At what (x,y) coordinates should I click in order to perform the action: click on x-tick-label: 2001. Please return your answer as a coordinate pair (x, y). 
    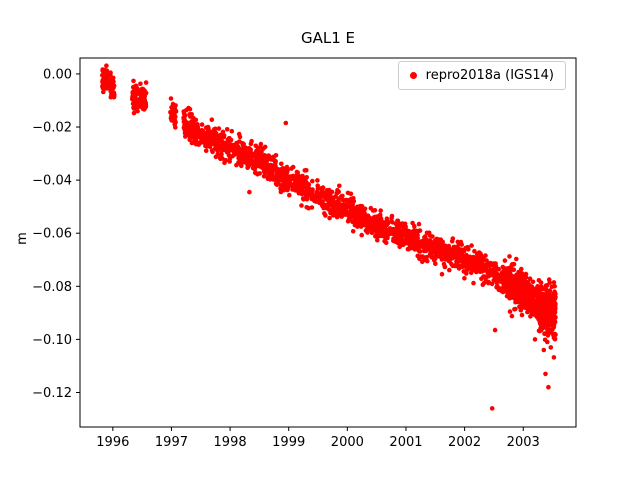
    Looking at the image, I should click on (405, 442).